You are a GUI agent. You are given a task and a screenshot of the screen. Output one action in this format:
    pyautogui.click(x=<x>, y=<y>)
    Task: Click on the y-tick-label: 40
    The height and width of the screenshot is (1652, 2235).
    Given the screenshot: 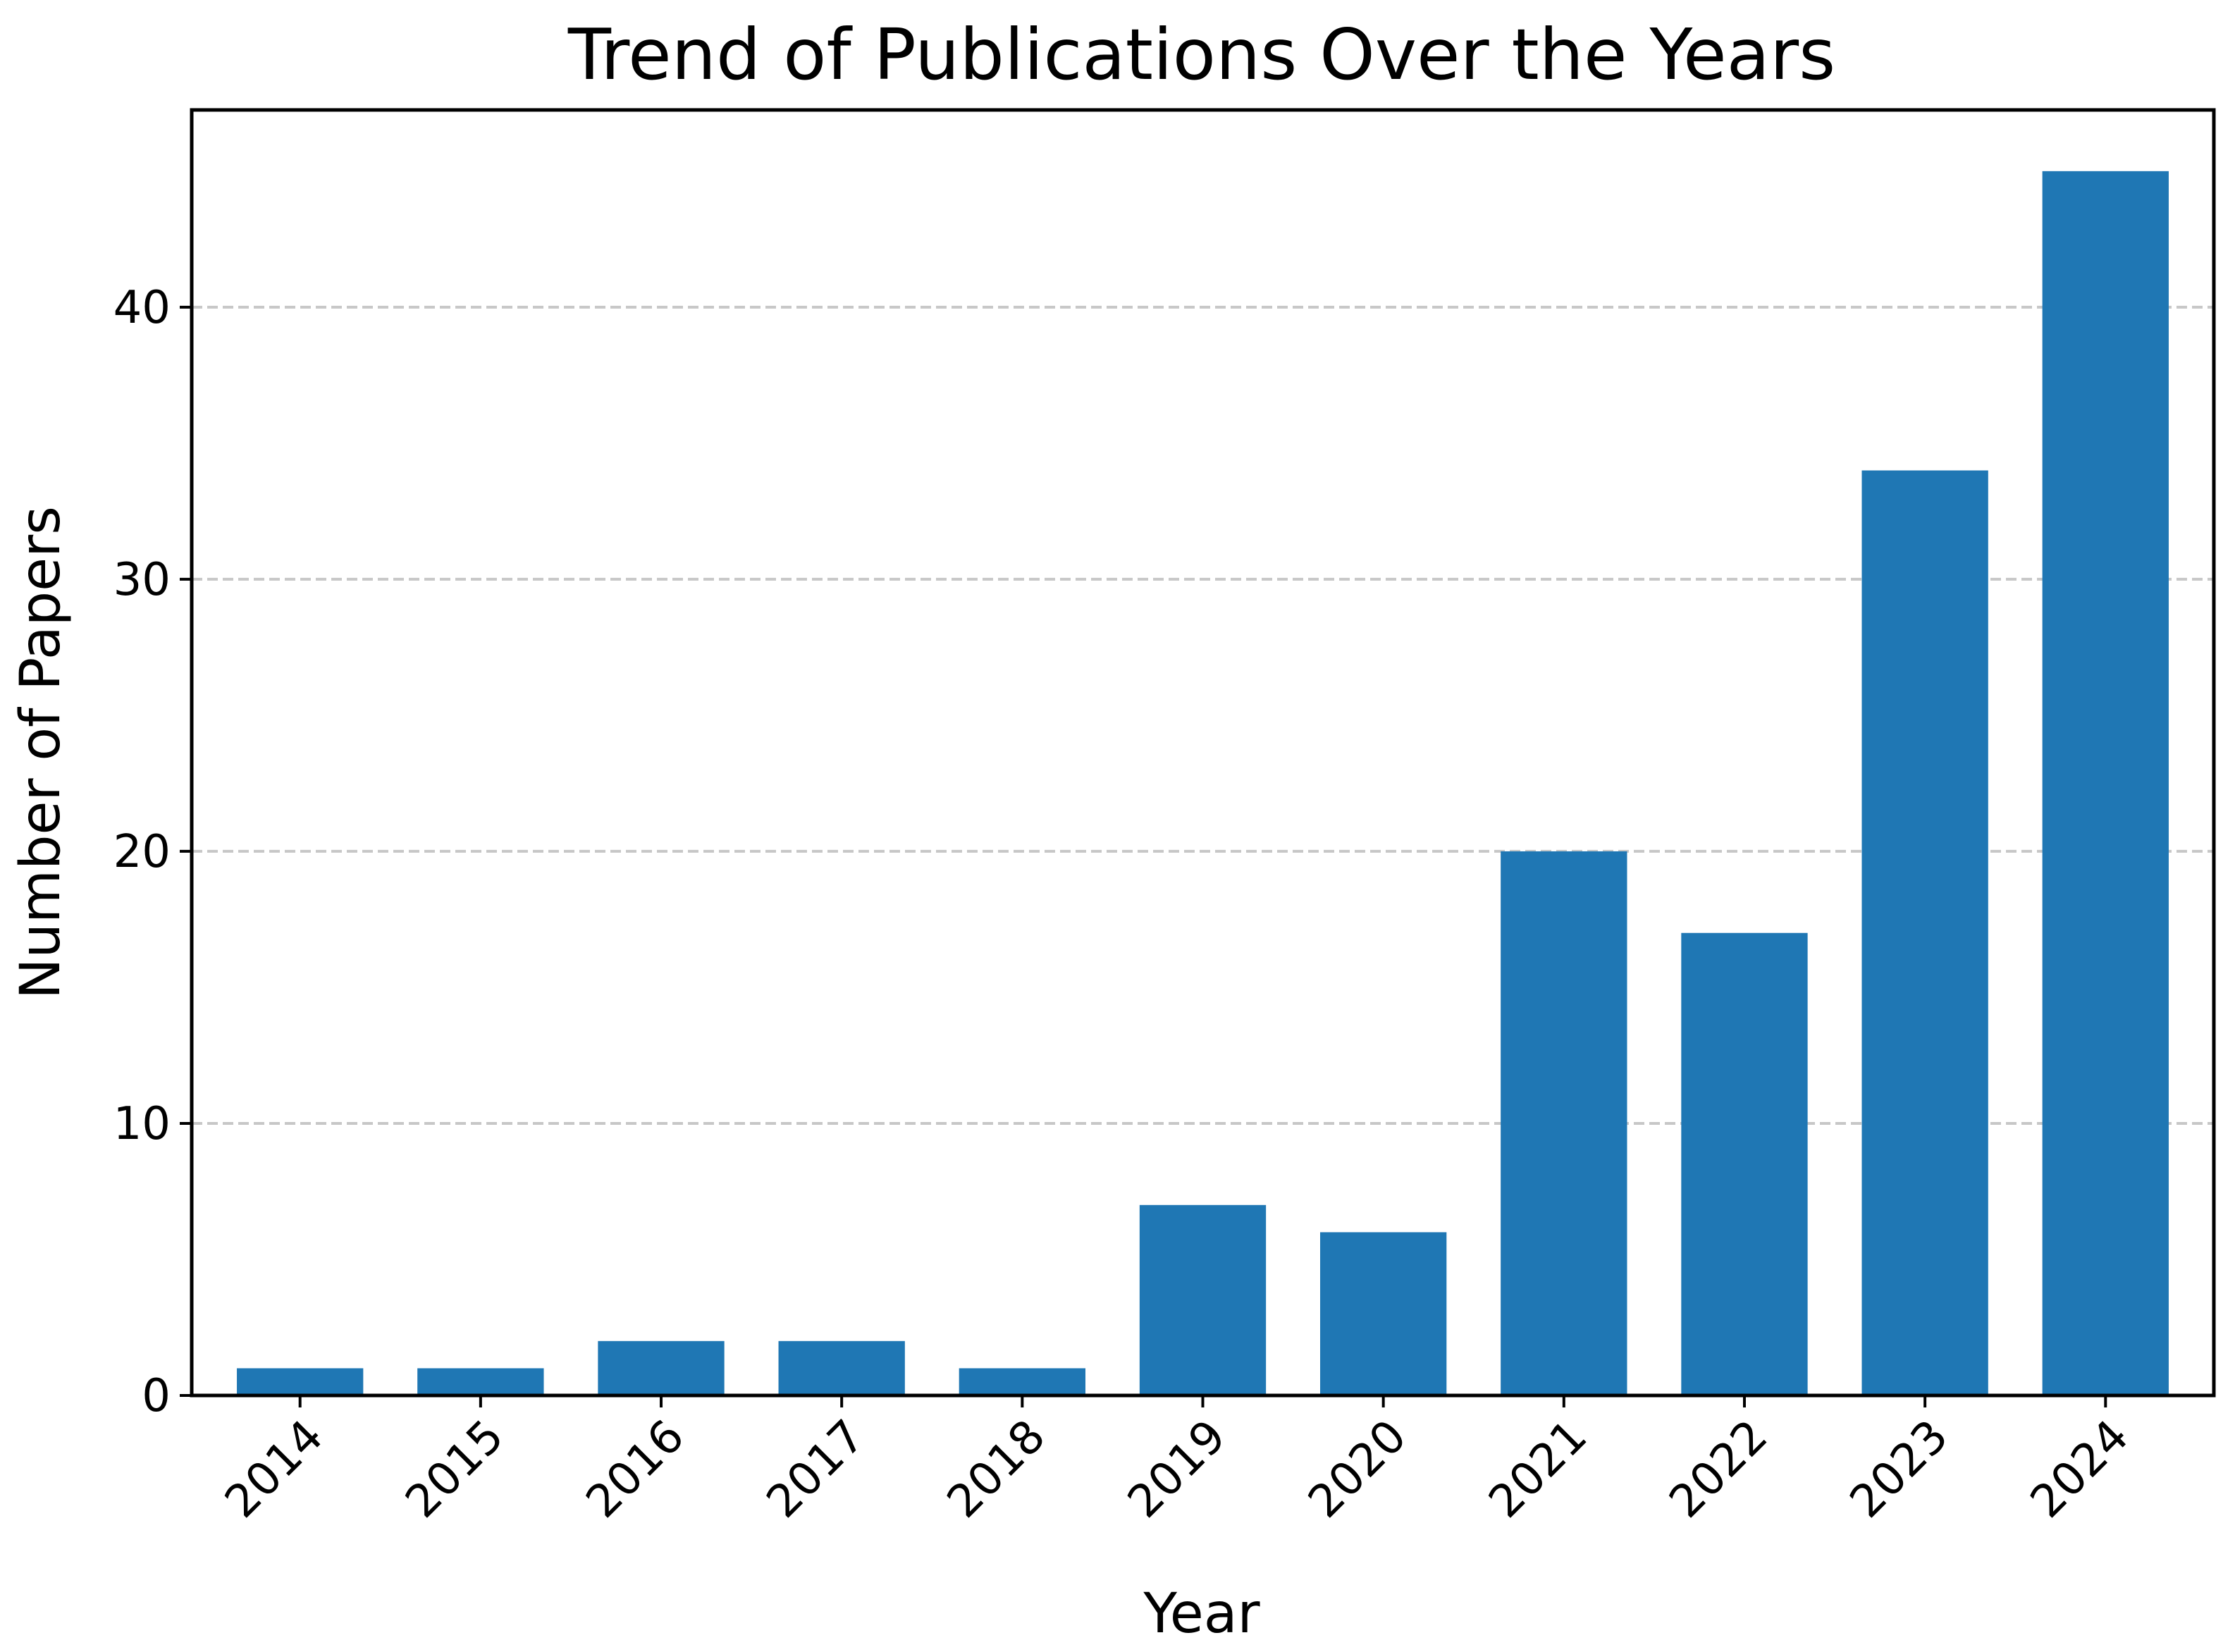 What is the action you would take?
    pyautogui.click(x=142, y=308)
    